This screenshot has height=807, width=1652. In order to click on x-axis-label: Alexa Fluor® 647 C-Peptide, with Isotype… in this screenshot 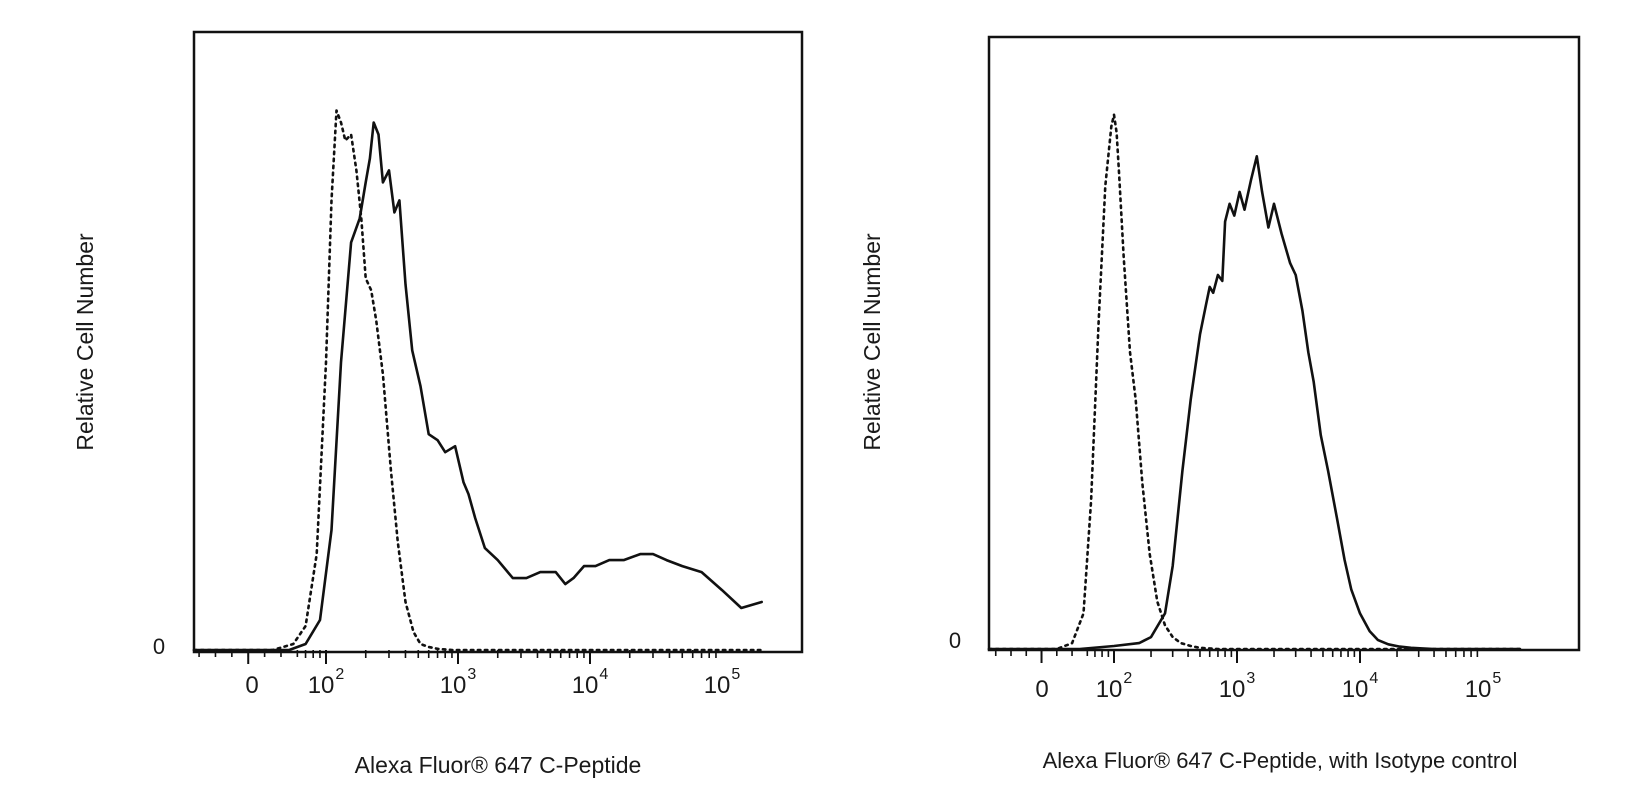, I will do `click(1280, 760)`.